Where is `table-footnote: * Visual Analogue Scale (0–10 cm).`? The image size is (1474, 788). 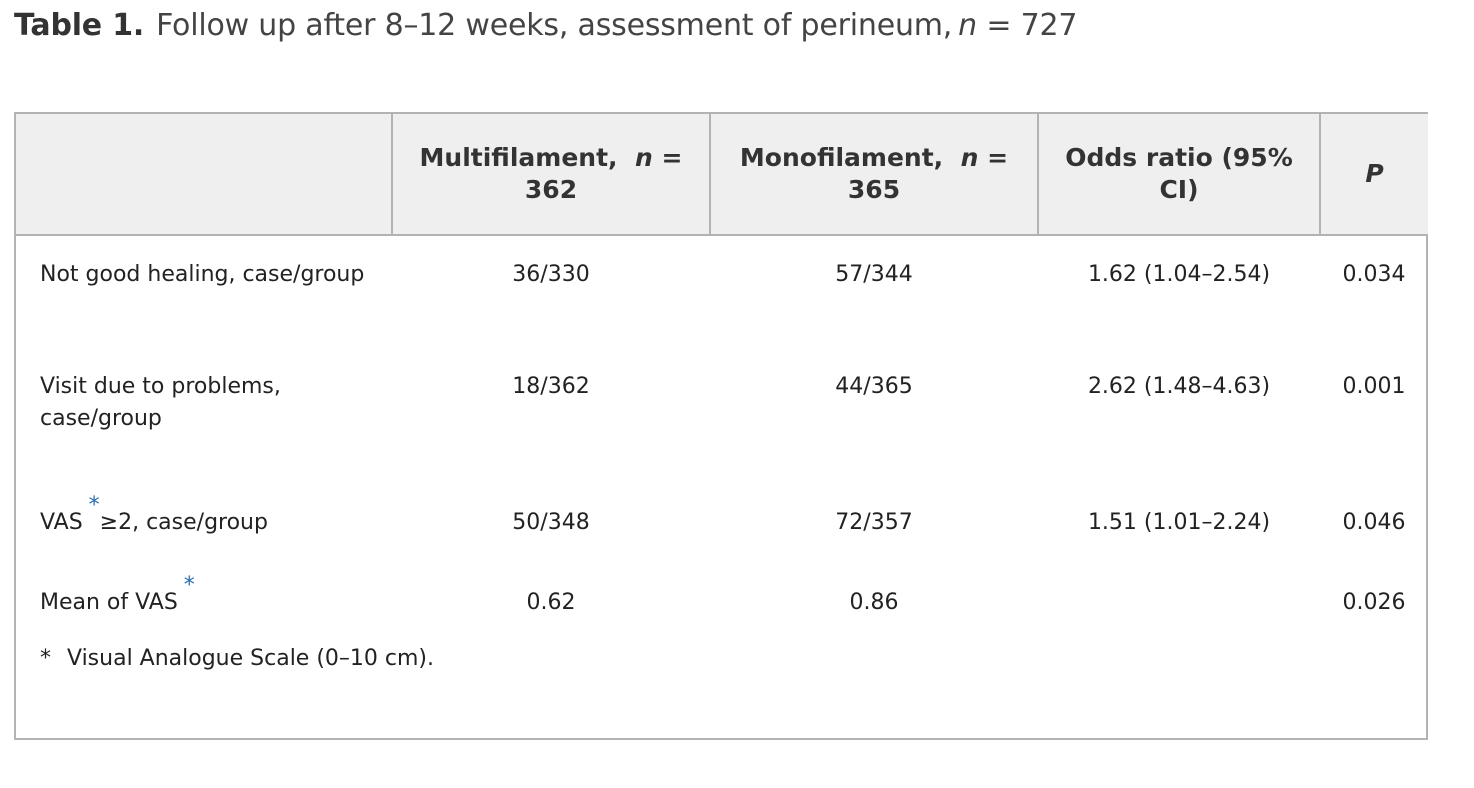 table-footnote: * Visual Analogue Scale (0–10 cm). is located at coordinates (237, 658).